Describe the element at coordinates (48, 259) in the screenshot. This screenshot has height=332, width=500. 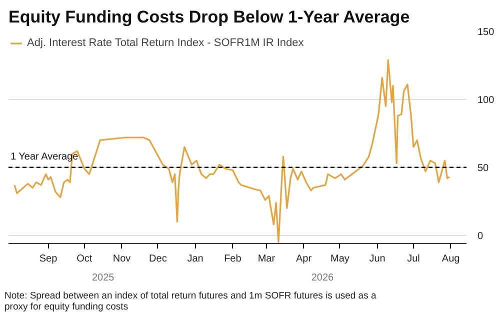
I see `x-tick-label: Sep` at that location.